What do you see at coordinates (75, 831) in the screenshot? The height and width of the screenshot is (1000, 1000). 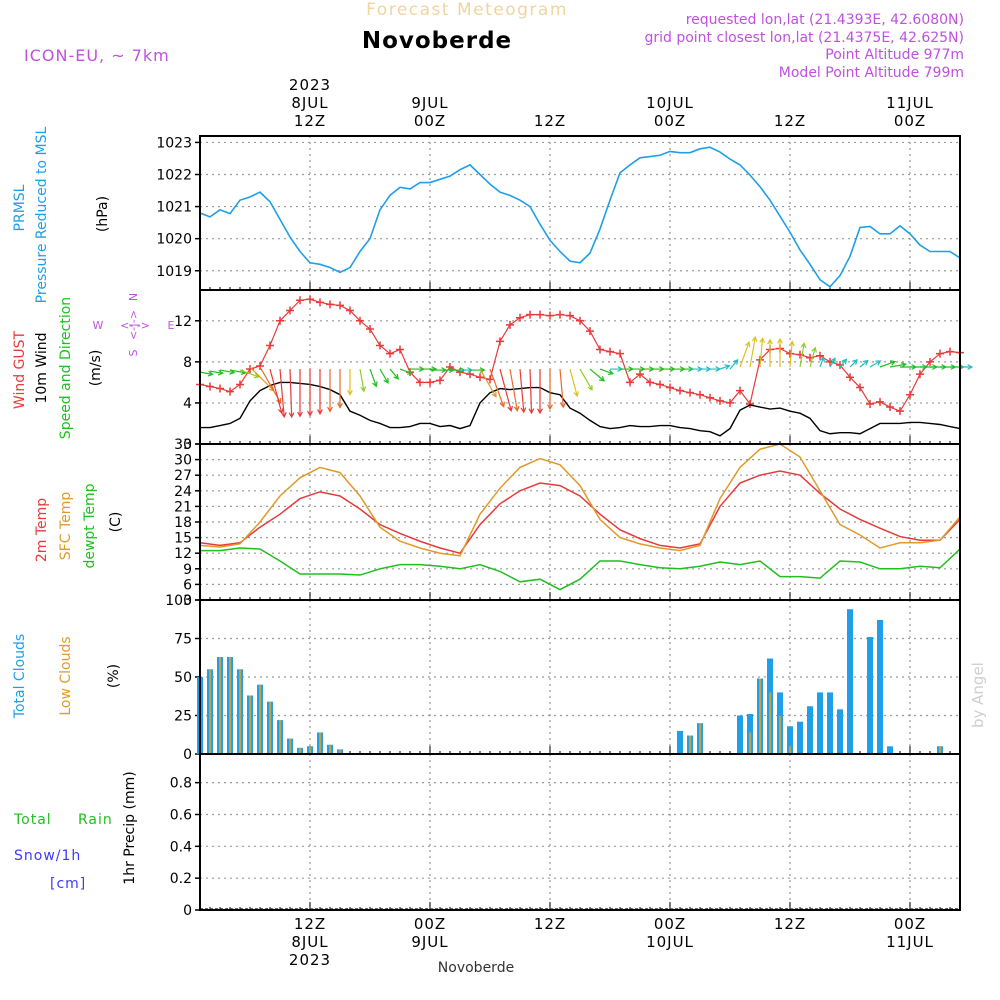 I see `precip-panel-labels: Total Rain Snow/1h [cm] 1hr Precip (mm)` at bounding box center [75, 831].